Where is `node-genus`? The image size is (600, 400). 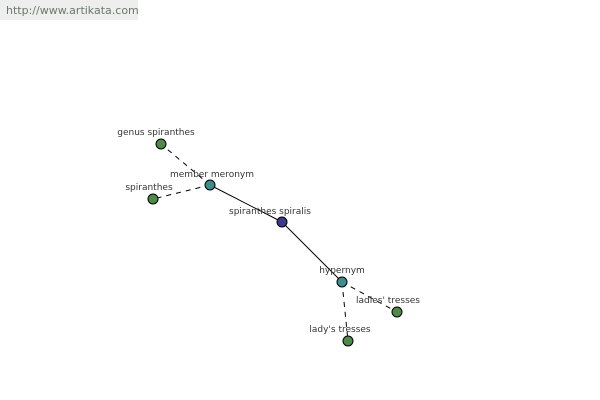 node-genus is located at coordinates (161, 144).